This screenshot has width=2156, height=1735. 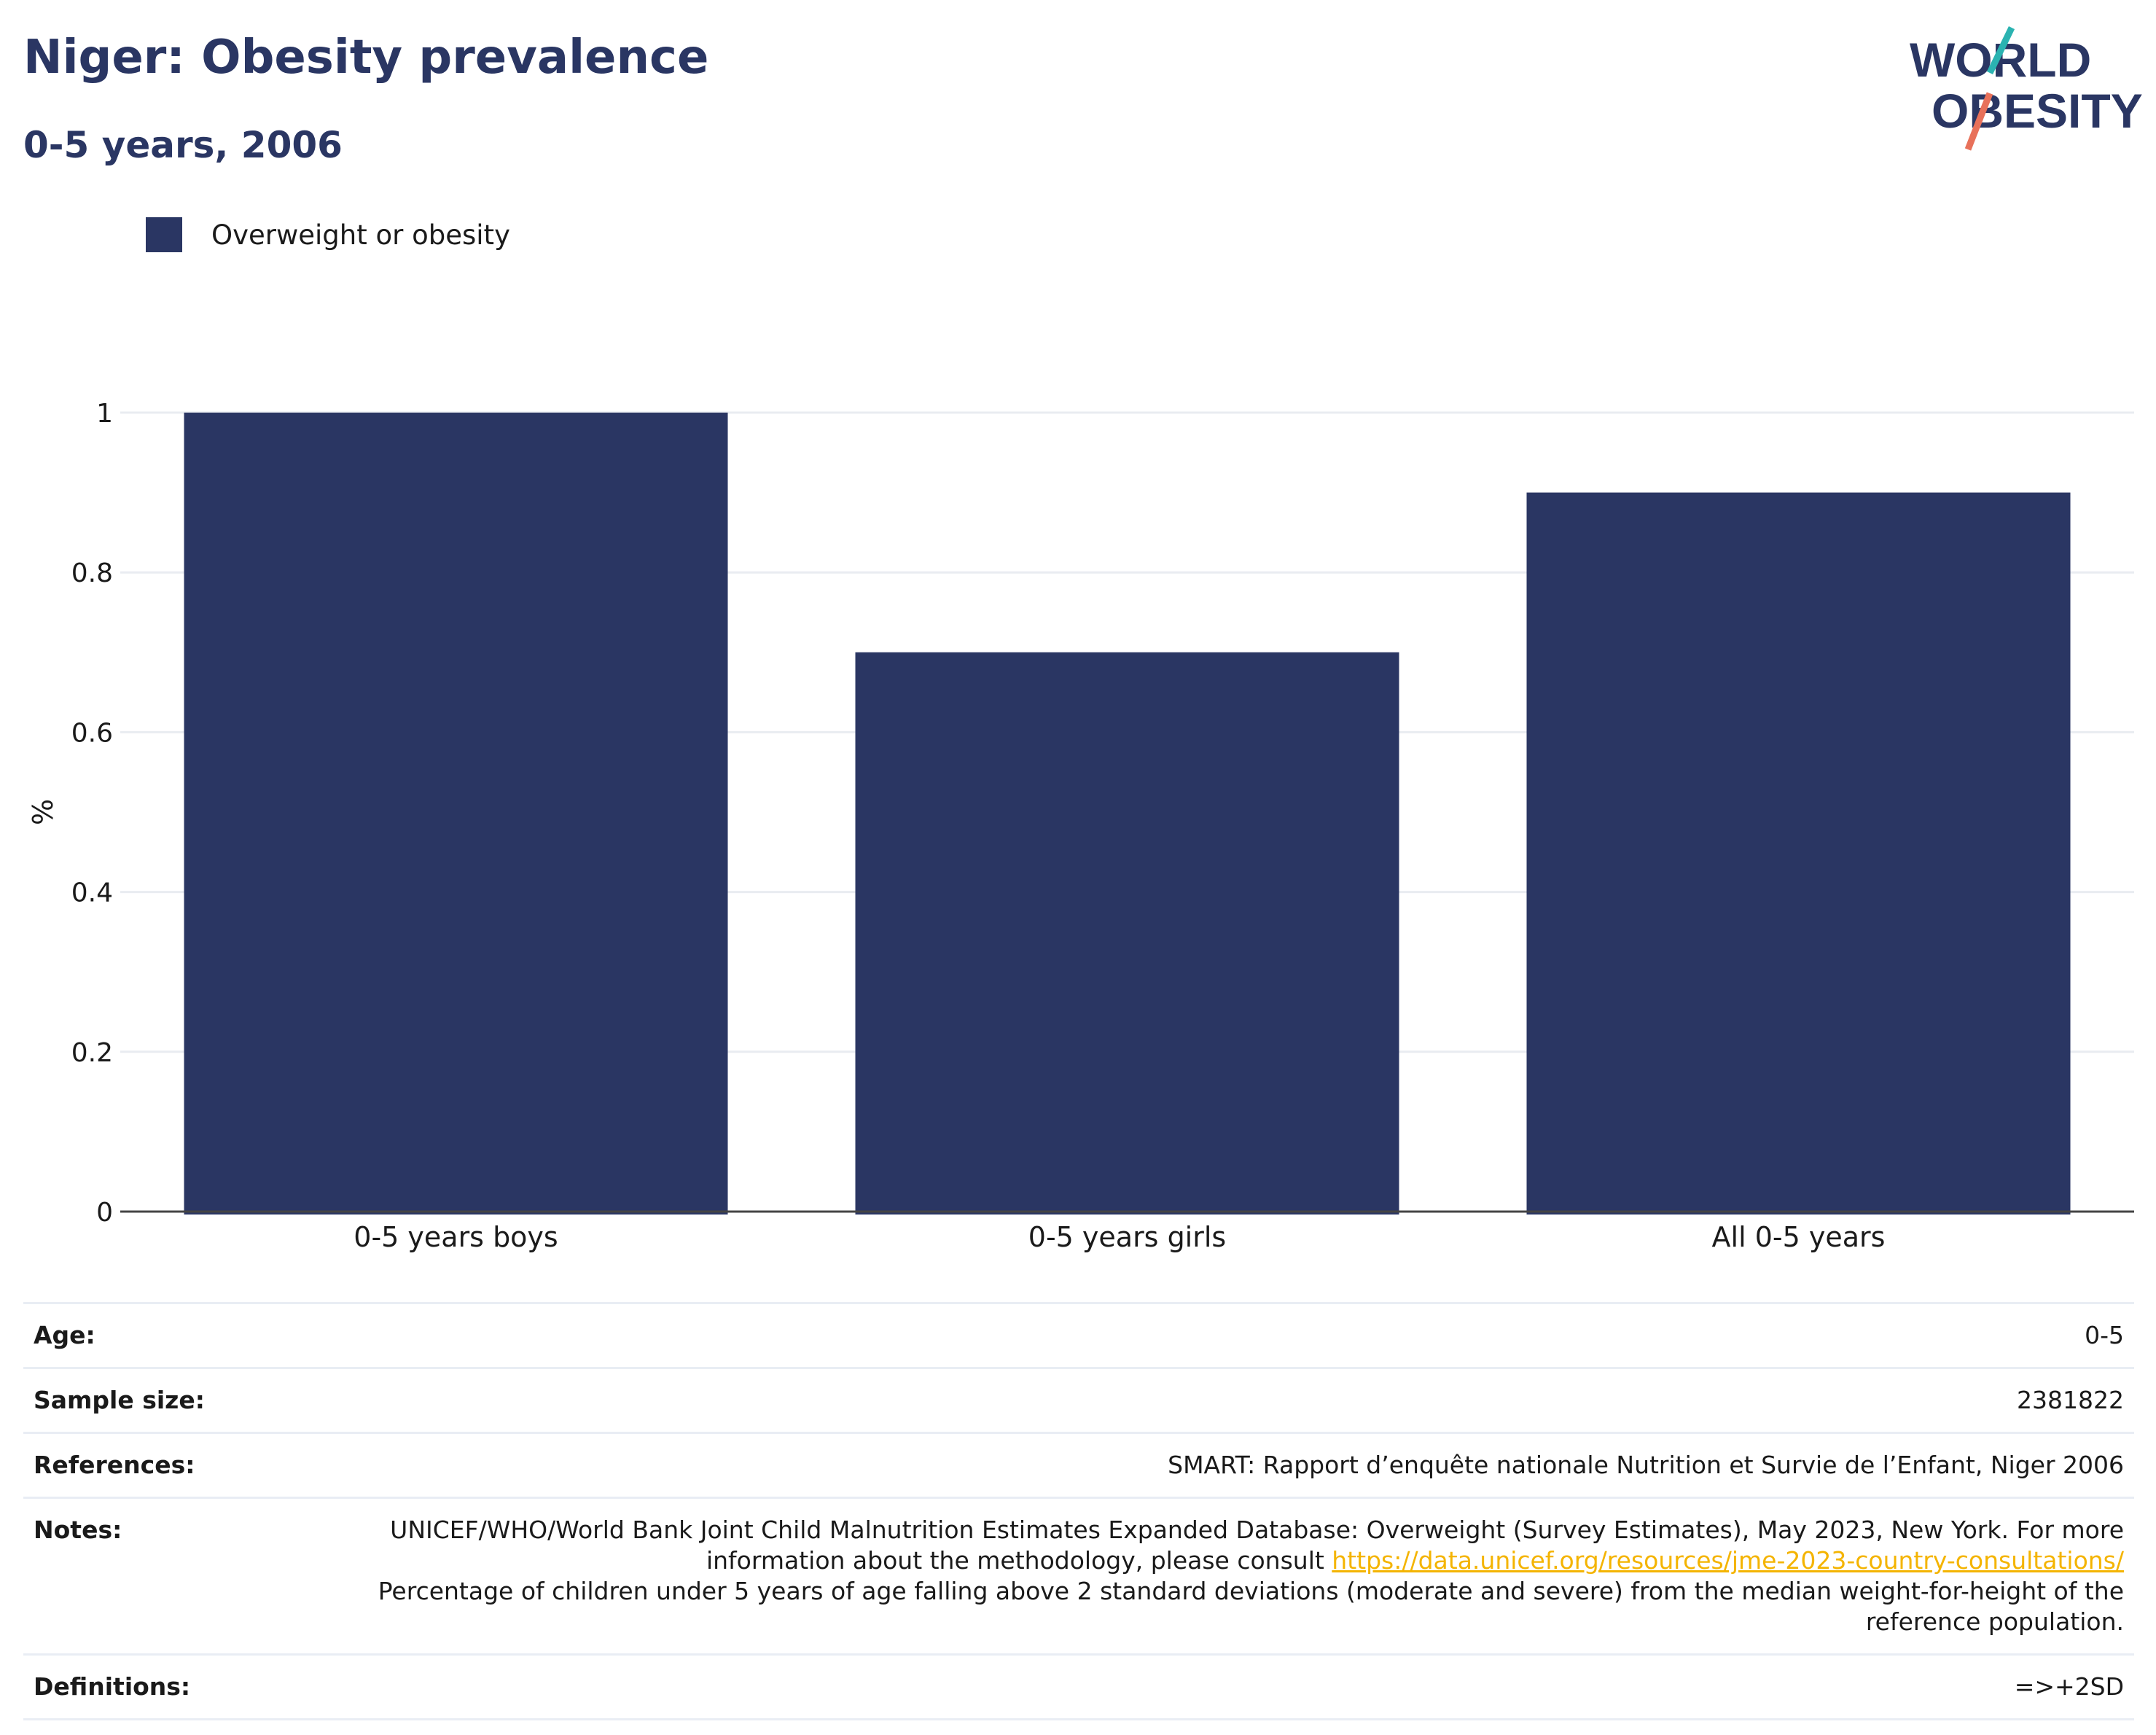 I want to click on info-references-label: References:, so click(x=187, y=1465).